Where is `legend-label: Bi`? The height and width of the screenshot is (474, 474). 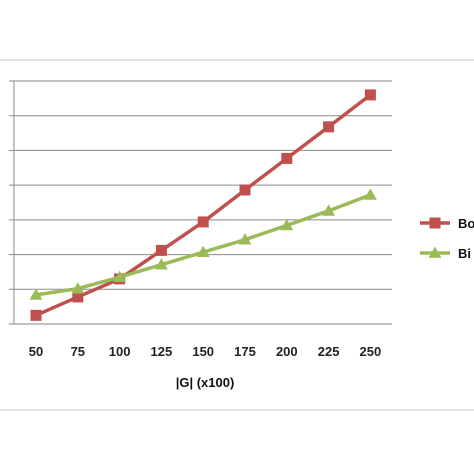
legend-label: Bi is located at coordinates (464, 253).